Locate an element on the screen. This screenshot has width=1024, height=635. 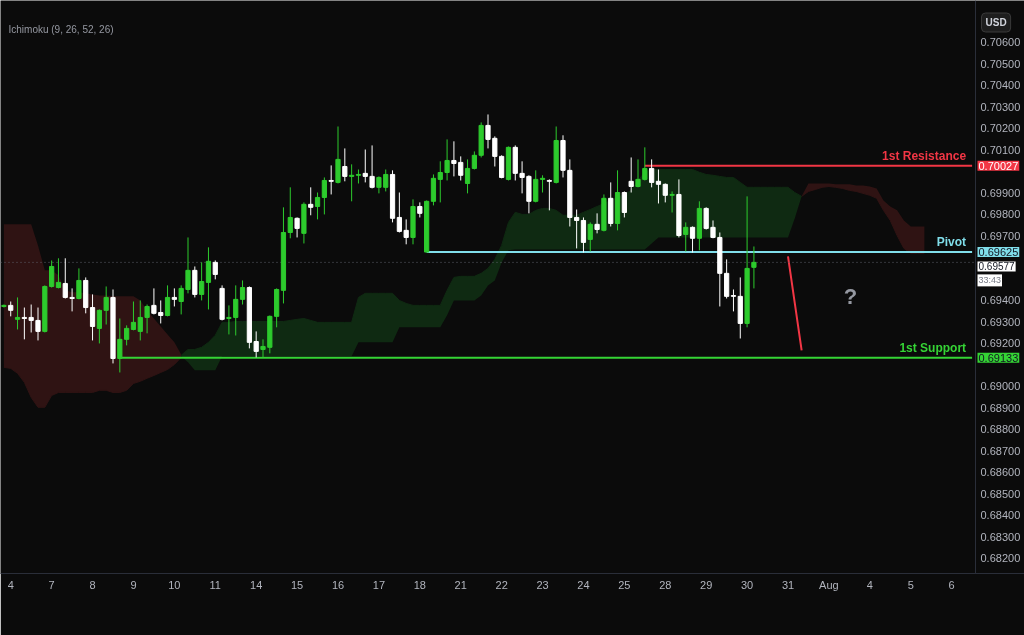
data-label: 0.69625 is located at coordinates (998, 252).